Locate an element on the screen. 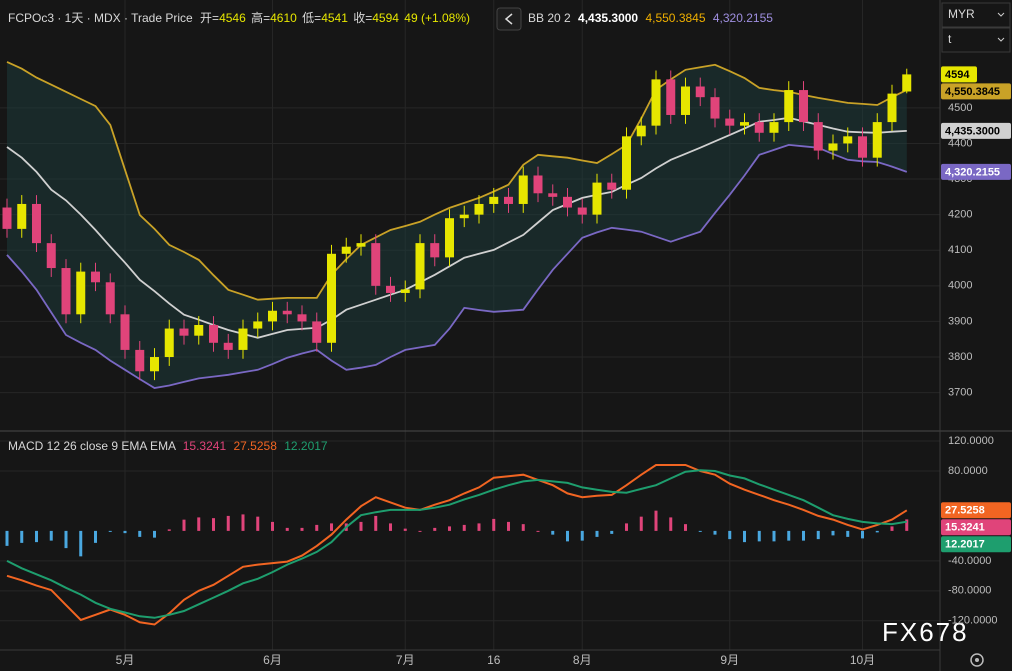 This screenshot has height=671, width=1012. price-badge-label: 4,320.2155 is located at coordinates (972, 172).